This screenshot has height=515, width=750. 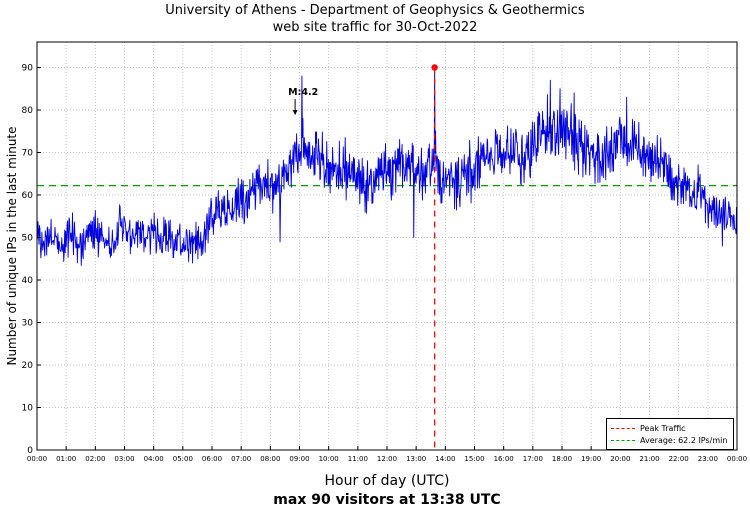 What do you see at coordinates (708, 459) in the screenshot?
I see `svg-text: 23:00` at bounding box center [708, 459].